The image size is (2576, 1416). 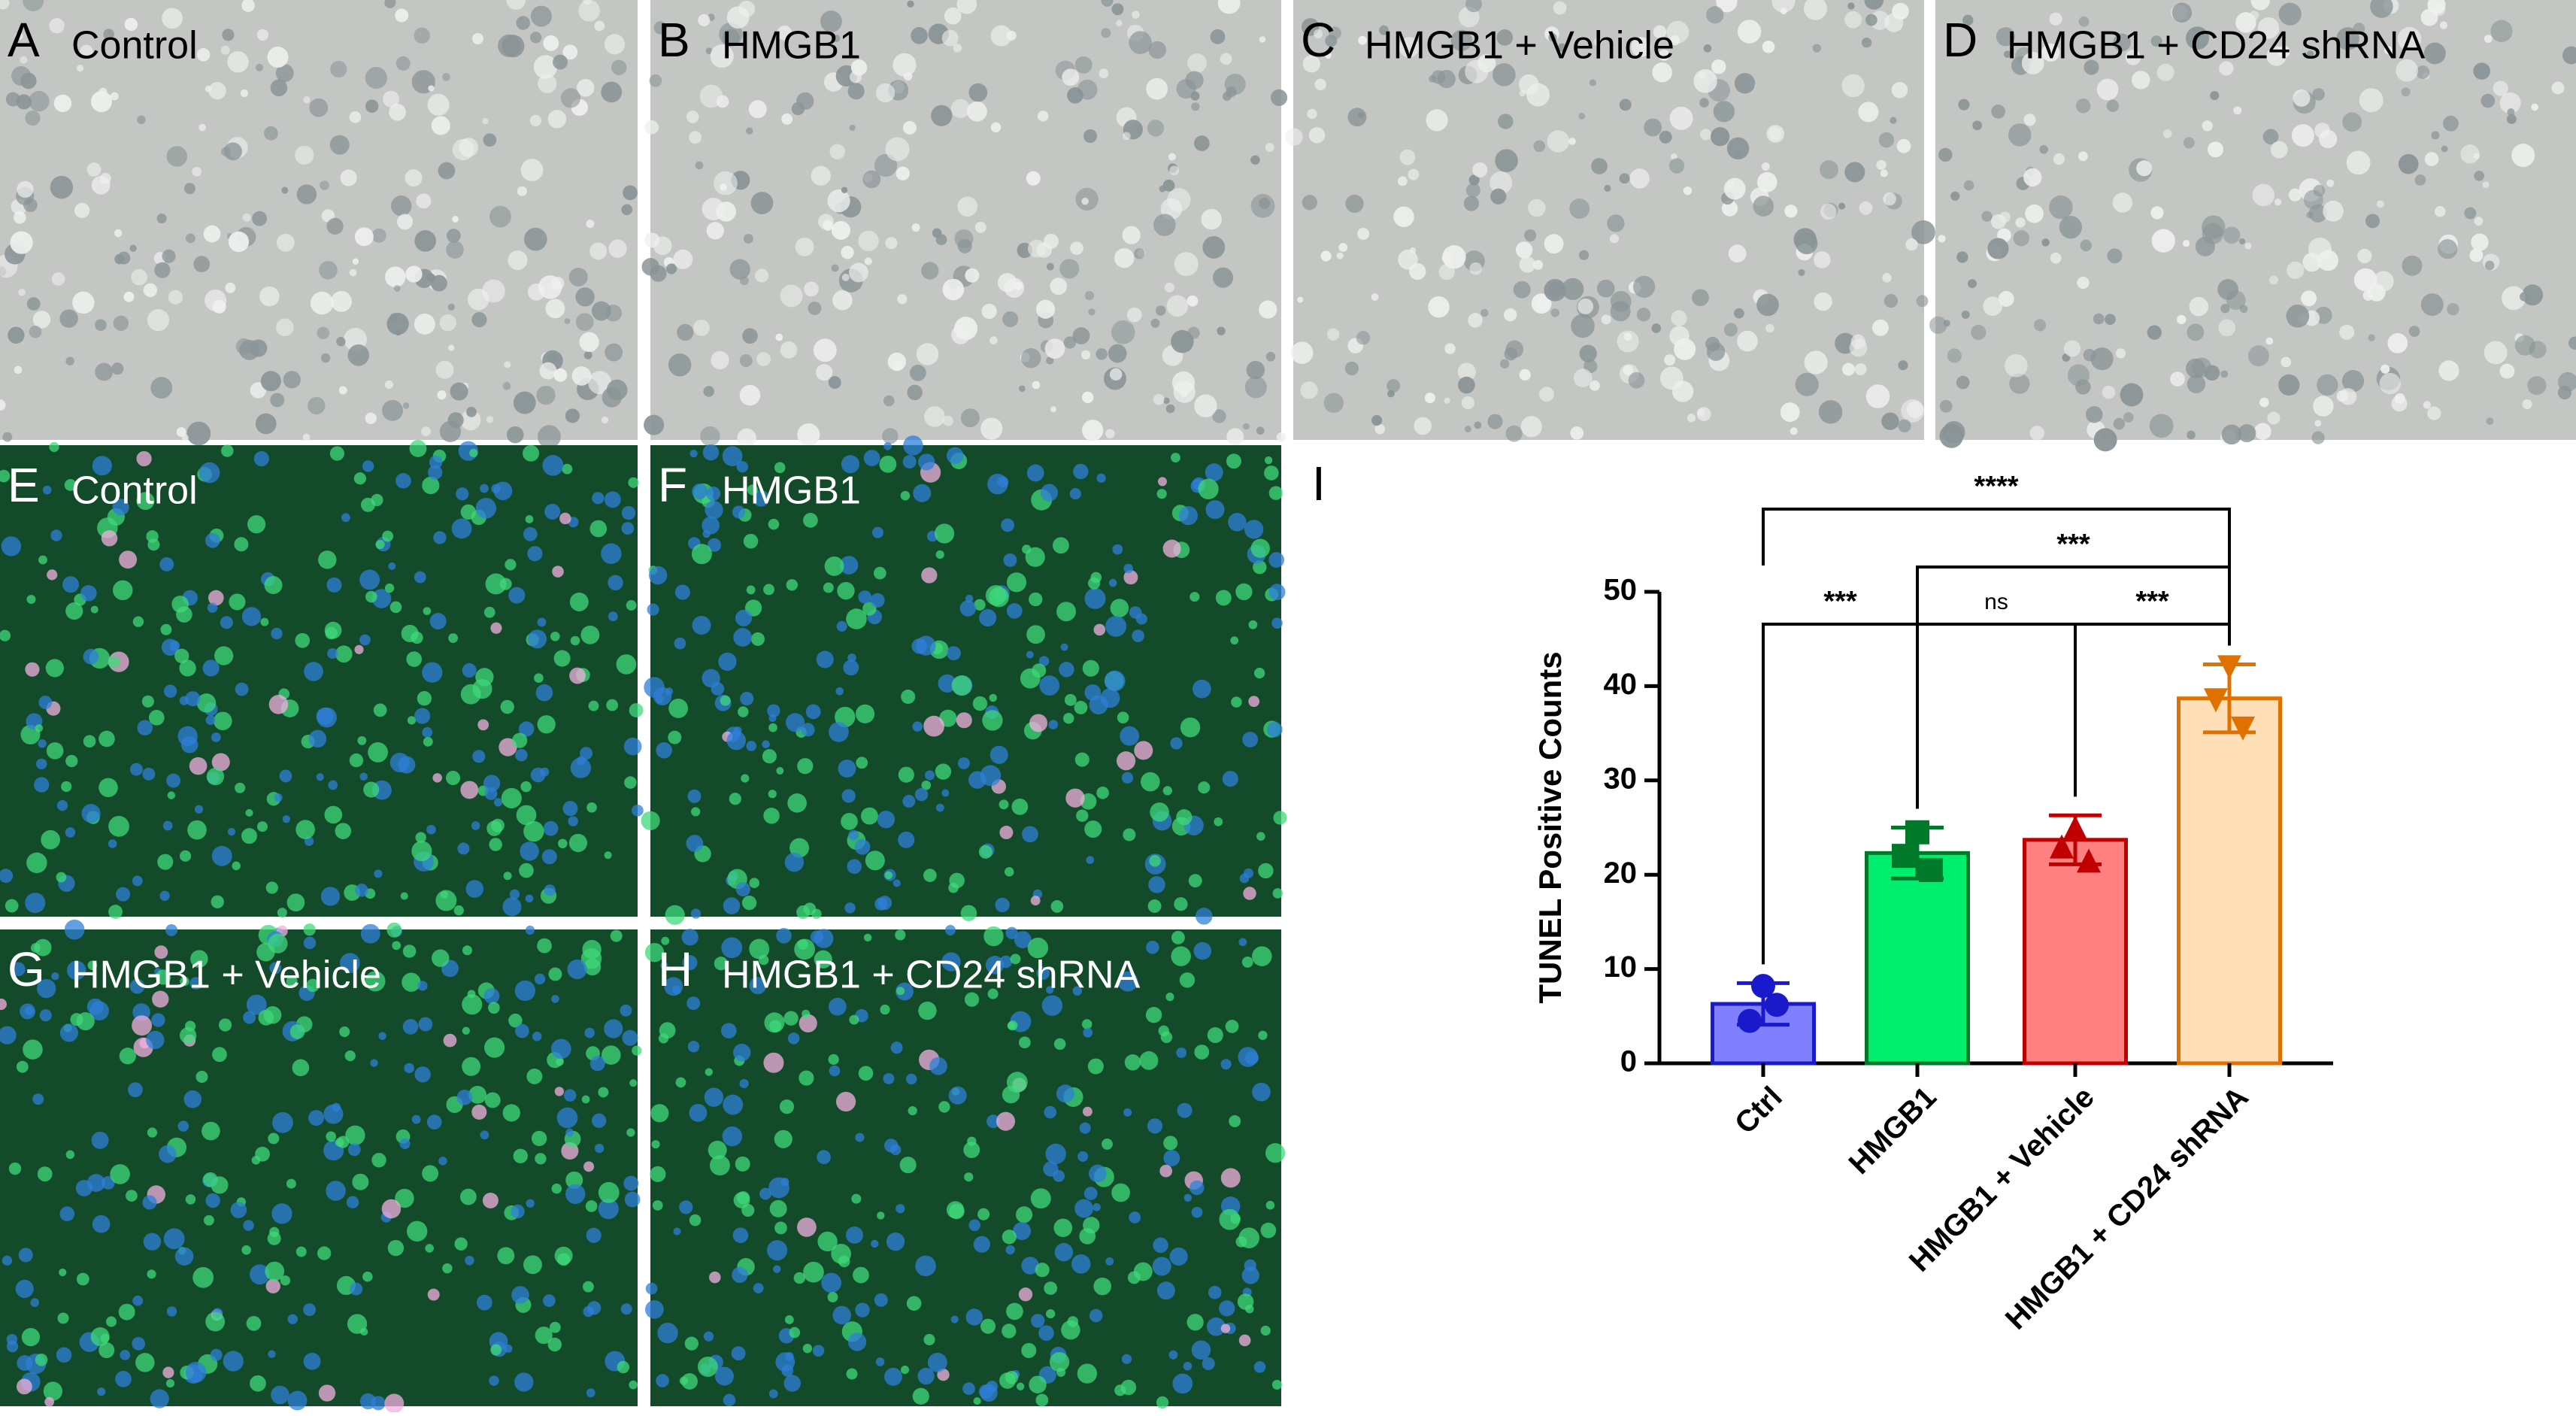 What do you see at coordinates (322, 679) in the screenshot?
I see `micrograph: E Control` at bounding box center [322, 679].